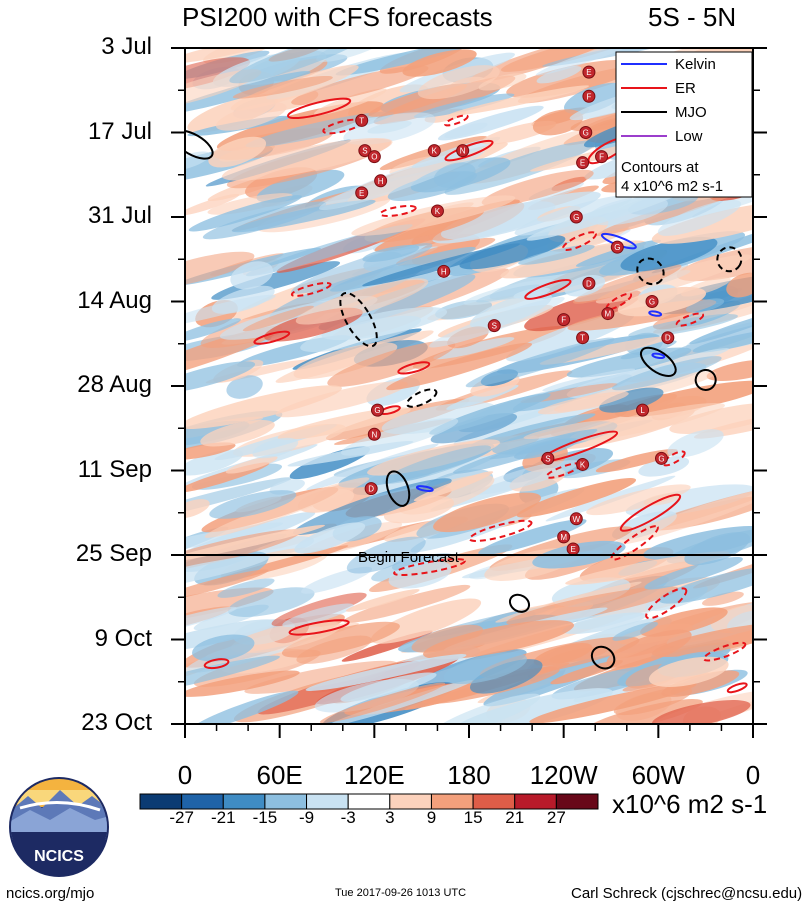 The image size is (809, 907). What do you see at coordinates (463, 151) in the screenshot?
I see `storm-marker: N` at bounding box center [463, 151].